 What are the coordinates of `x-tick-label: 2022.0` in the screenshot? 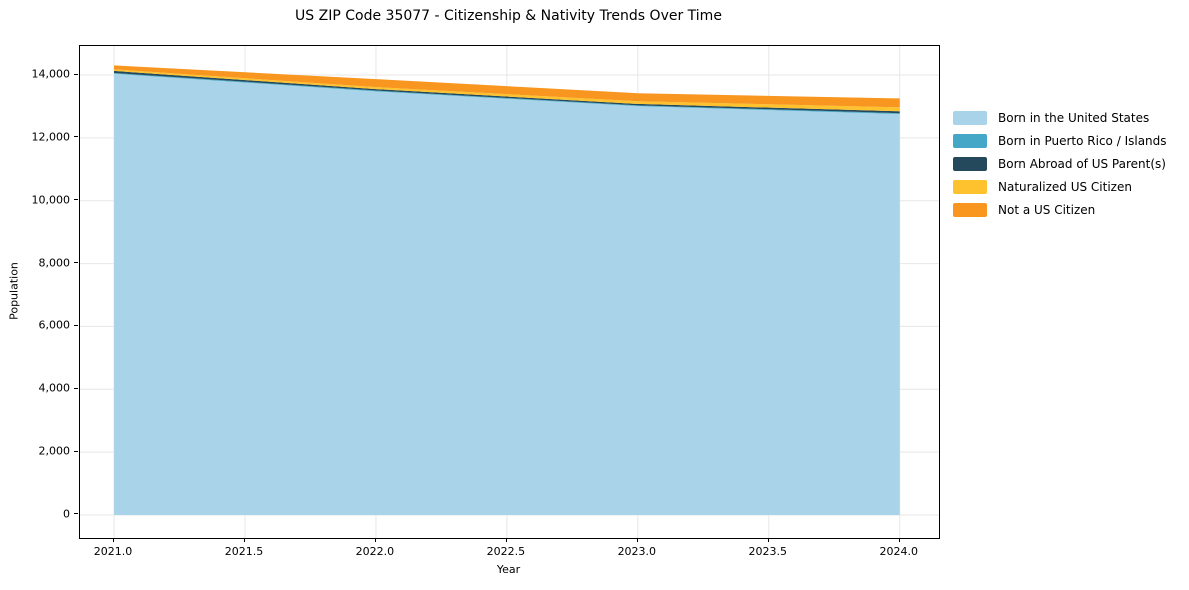 It's located at (375, 551).